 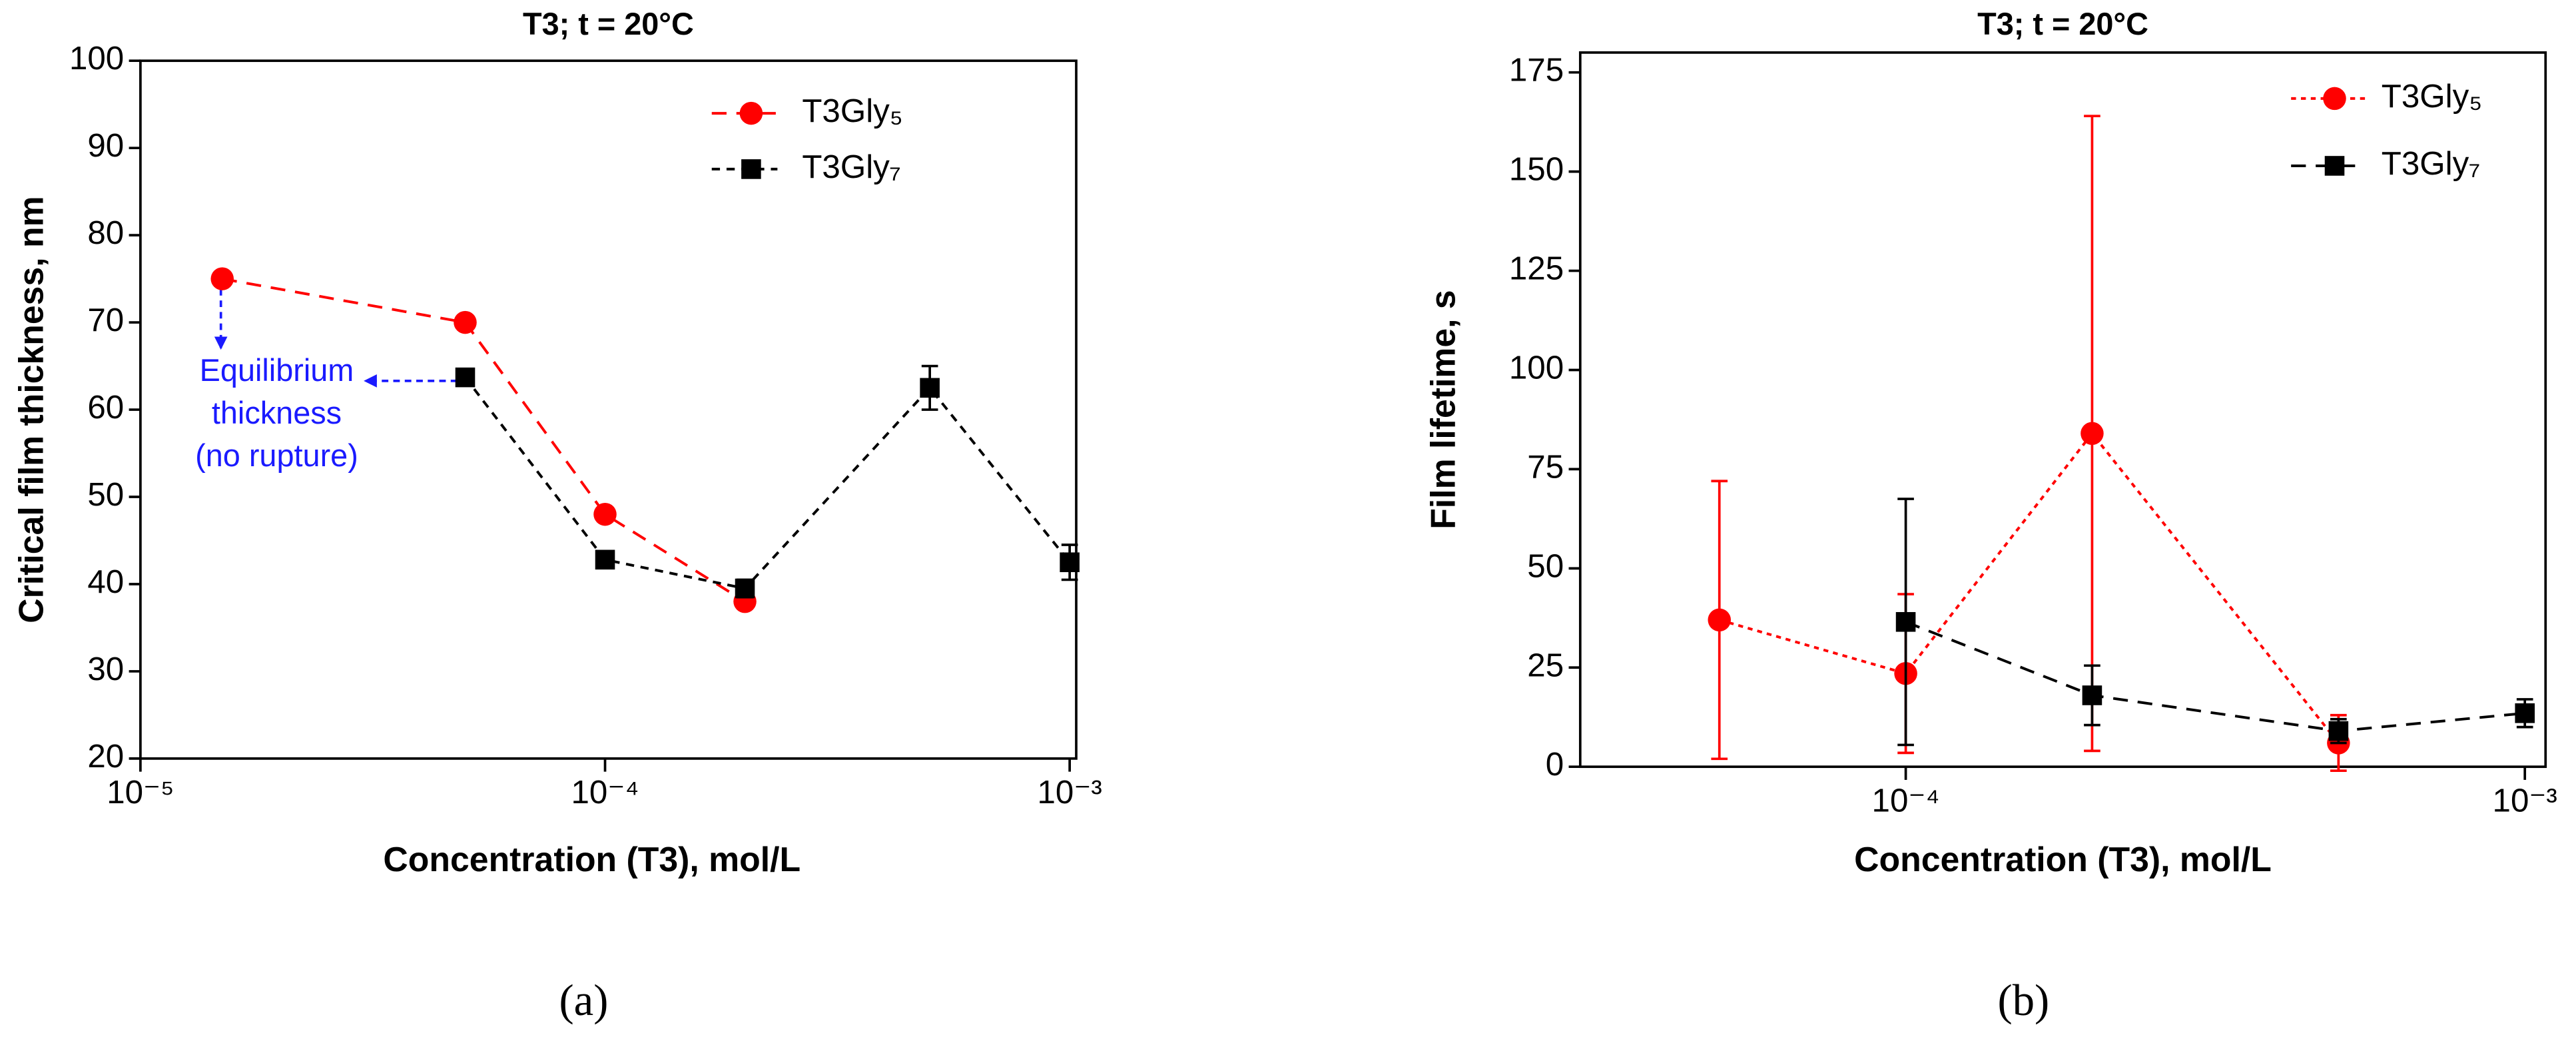 What do you see at coordinates (105, 581) in the screenshot?
I see `y-tick-label: 40` at bounding box center [105, 581].